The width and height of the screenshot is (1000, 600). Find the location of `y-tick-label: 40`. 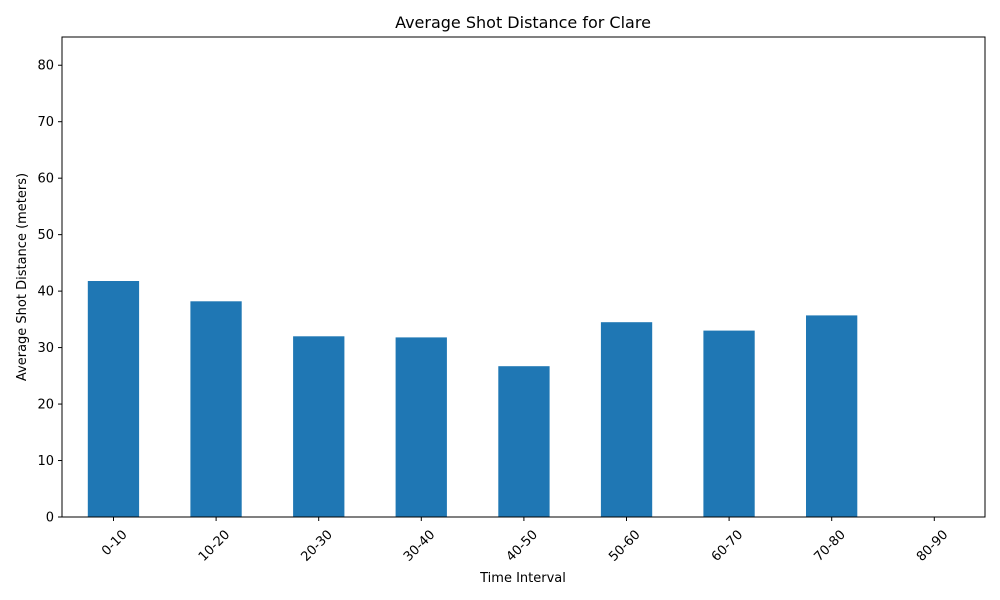

y-tick-label: 40 is located at coordinates (45, 292).